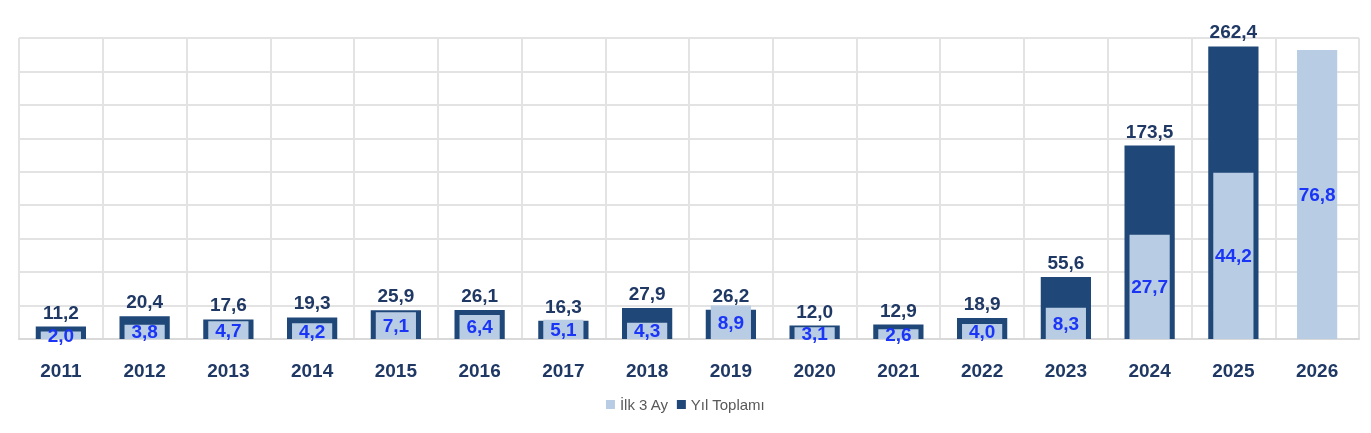  What do you see at coordinates (312, 370) in the screenshot?
I see `x-tick-label: 2014` at bounding box center [312, 370].